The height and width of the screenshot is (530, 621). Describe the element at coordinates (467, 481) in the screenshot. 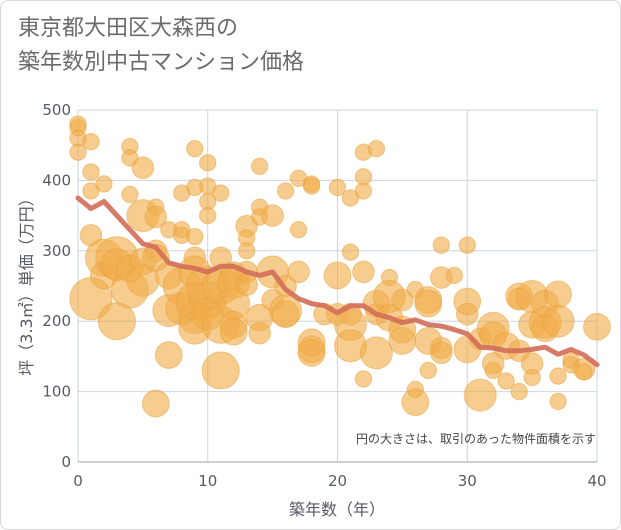

I see `x-tick-label: 30` at that location.